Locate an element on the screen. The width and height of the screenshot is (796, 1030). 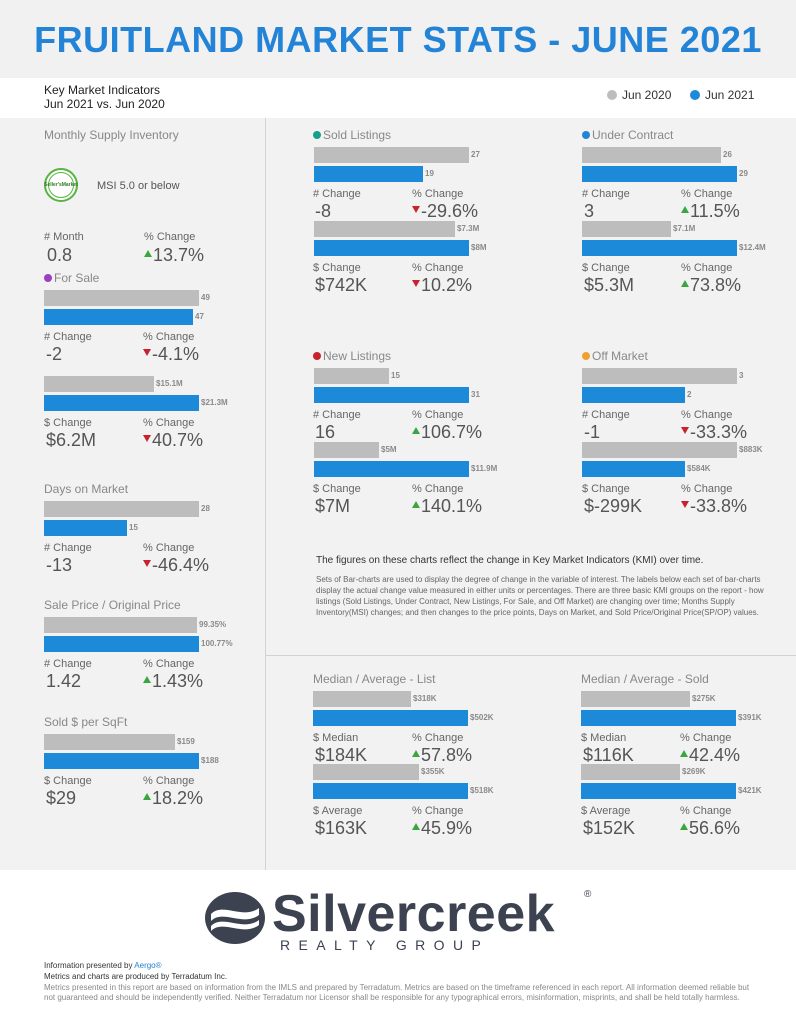
sold-per-sqft-label-2: % Change is located at coordinates (169, 781).